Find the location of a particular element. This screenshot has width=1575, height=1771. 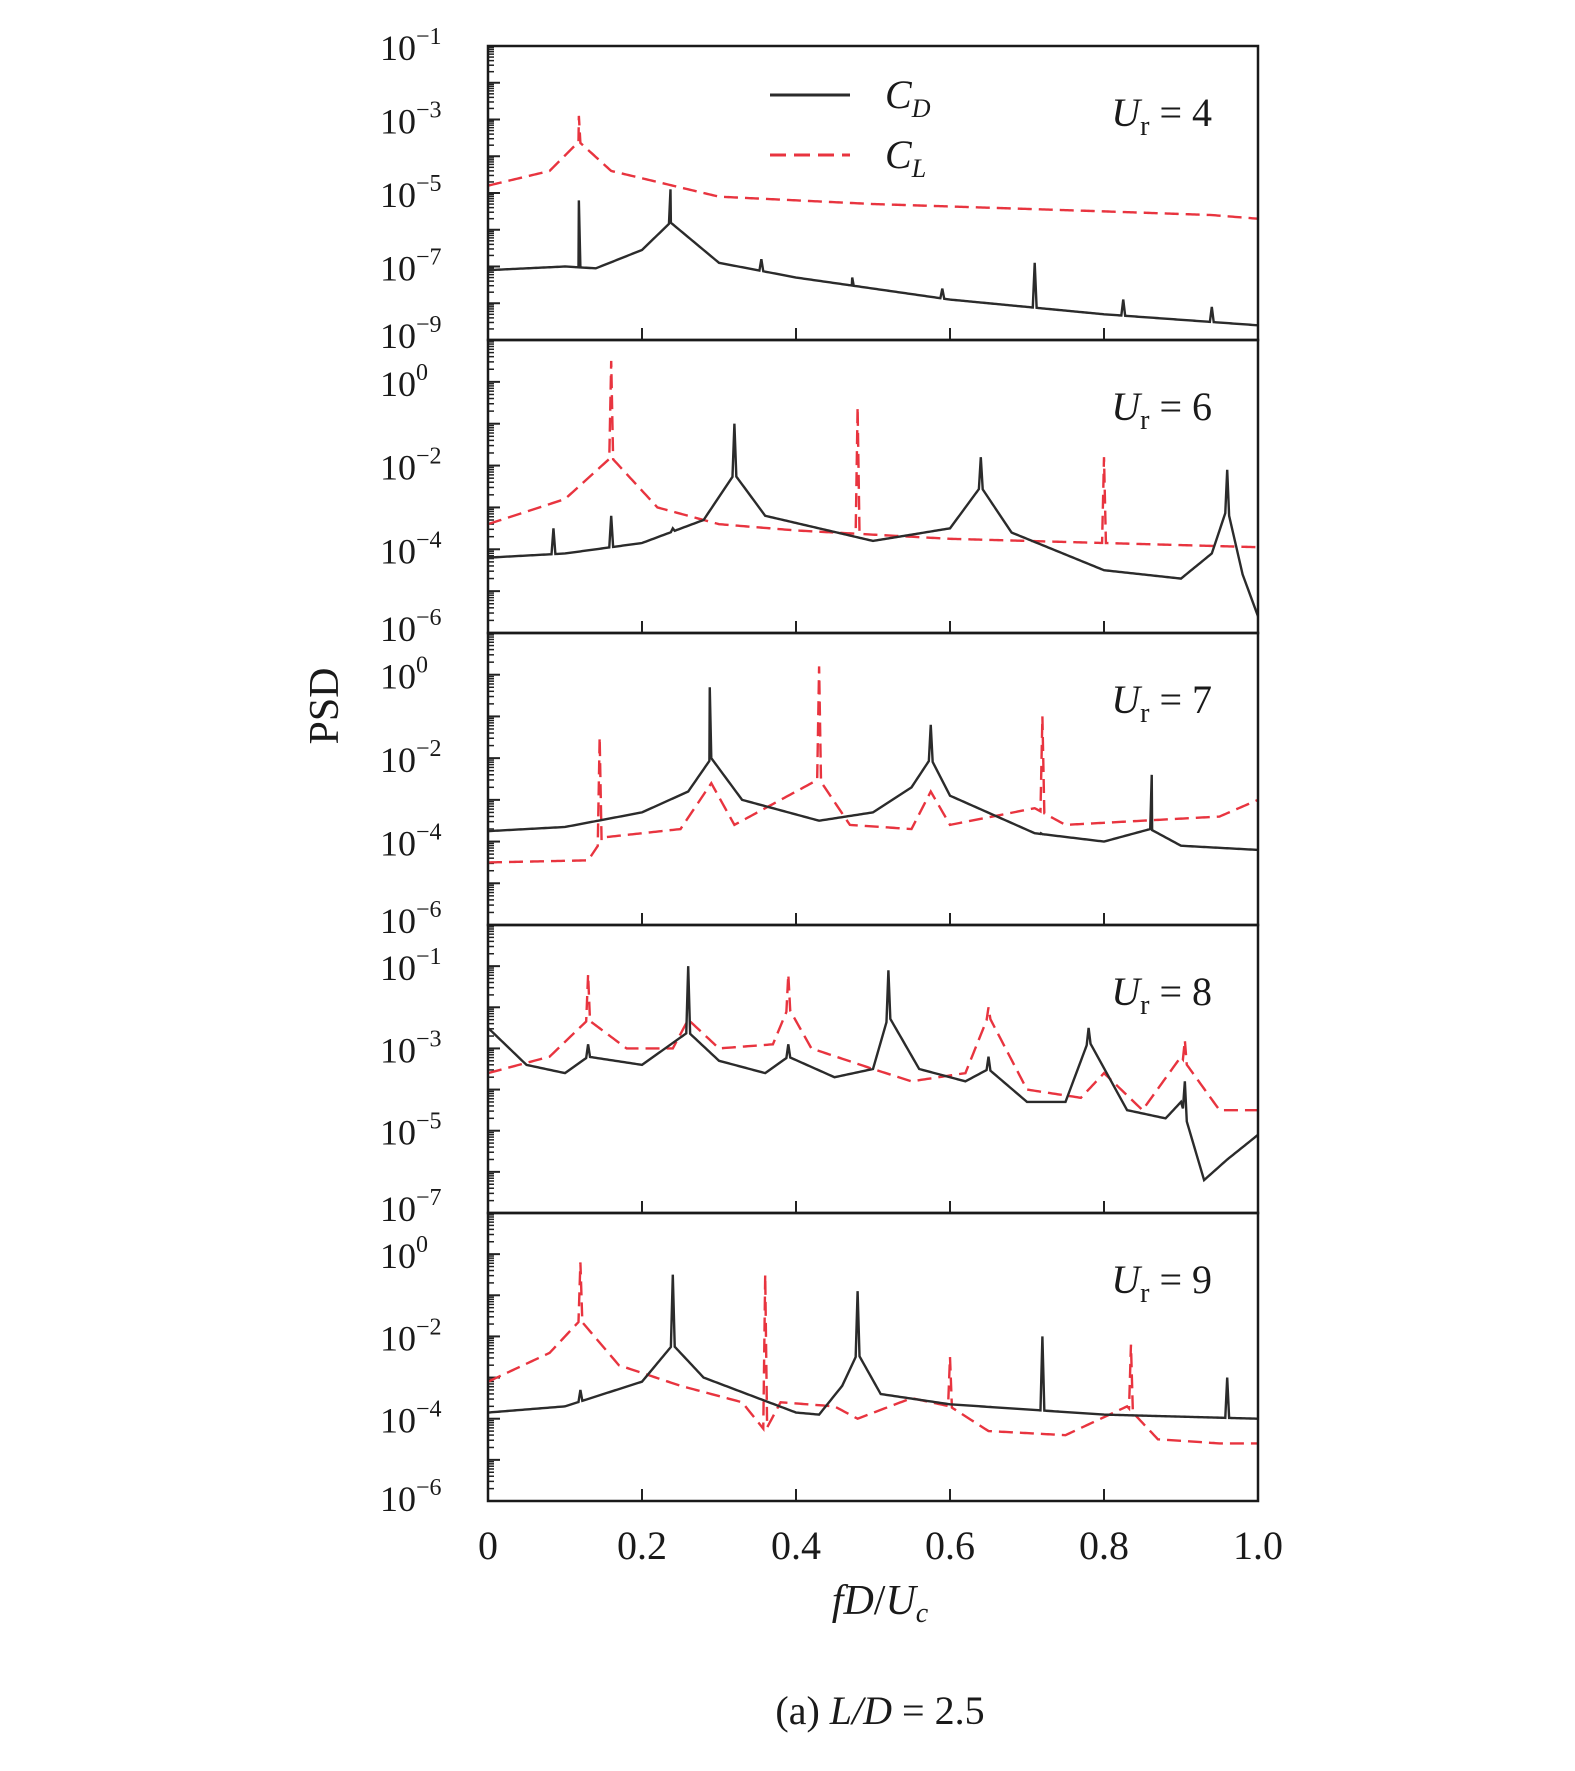

x-tick-label: 0.4 is located at coordinates (796, 1545).